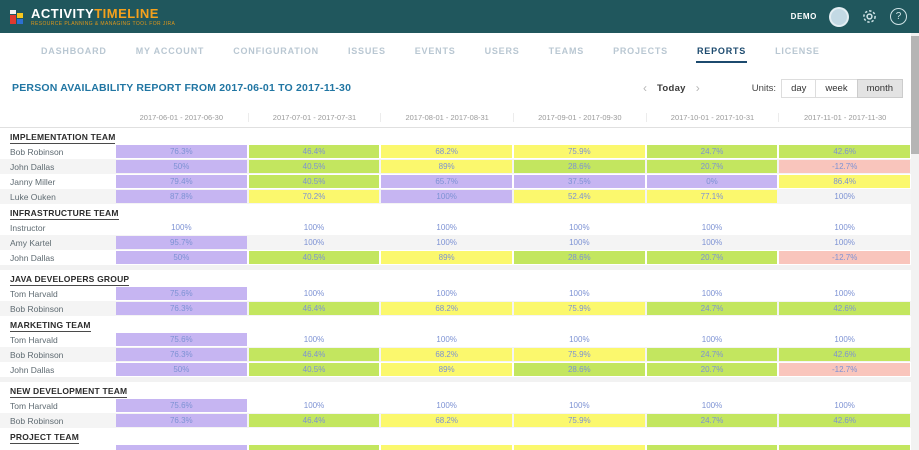  Describe the element at coordinates (446, 181) in the screenshot. I see `availability-cell: 65.7%` at that location.